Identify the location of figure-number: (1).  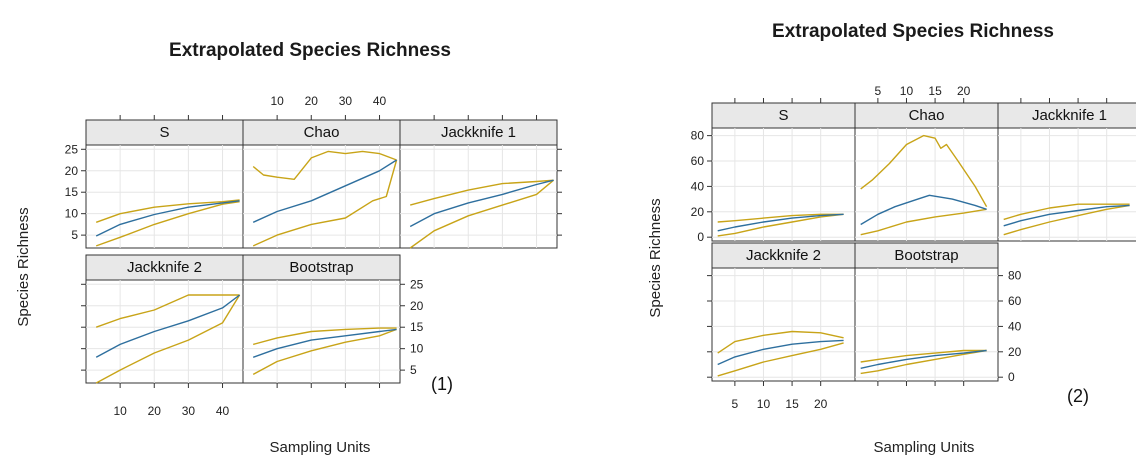
(442, 384).